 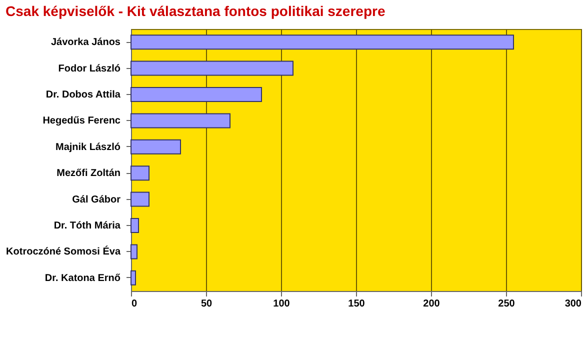 I want to click on y-tick-label: Gál Gábor, so click(x=96, y=200).